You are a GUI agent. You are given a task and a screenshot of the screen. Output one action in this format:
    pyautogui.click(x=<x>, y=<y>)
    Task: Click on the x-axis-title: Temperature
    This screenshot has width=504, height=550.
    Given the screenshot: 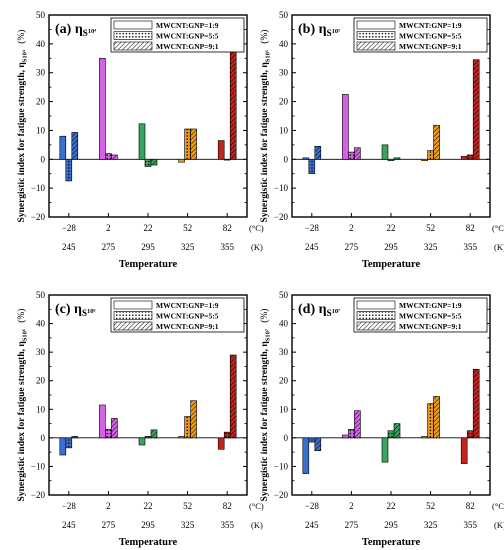 What is the action you would take?
    pyautogui.click(x=391, y=542)
    